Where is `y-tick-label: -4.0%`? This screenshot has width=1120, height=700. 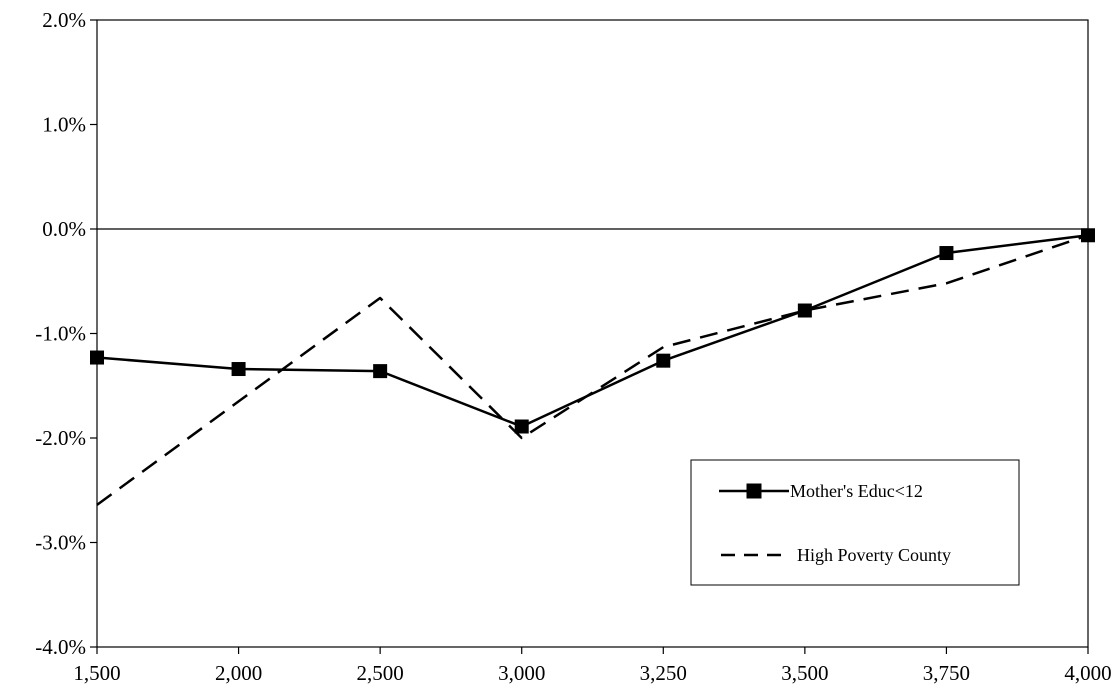 y-tick-label: -4.0% is located at coordinates (60, 647).